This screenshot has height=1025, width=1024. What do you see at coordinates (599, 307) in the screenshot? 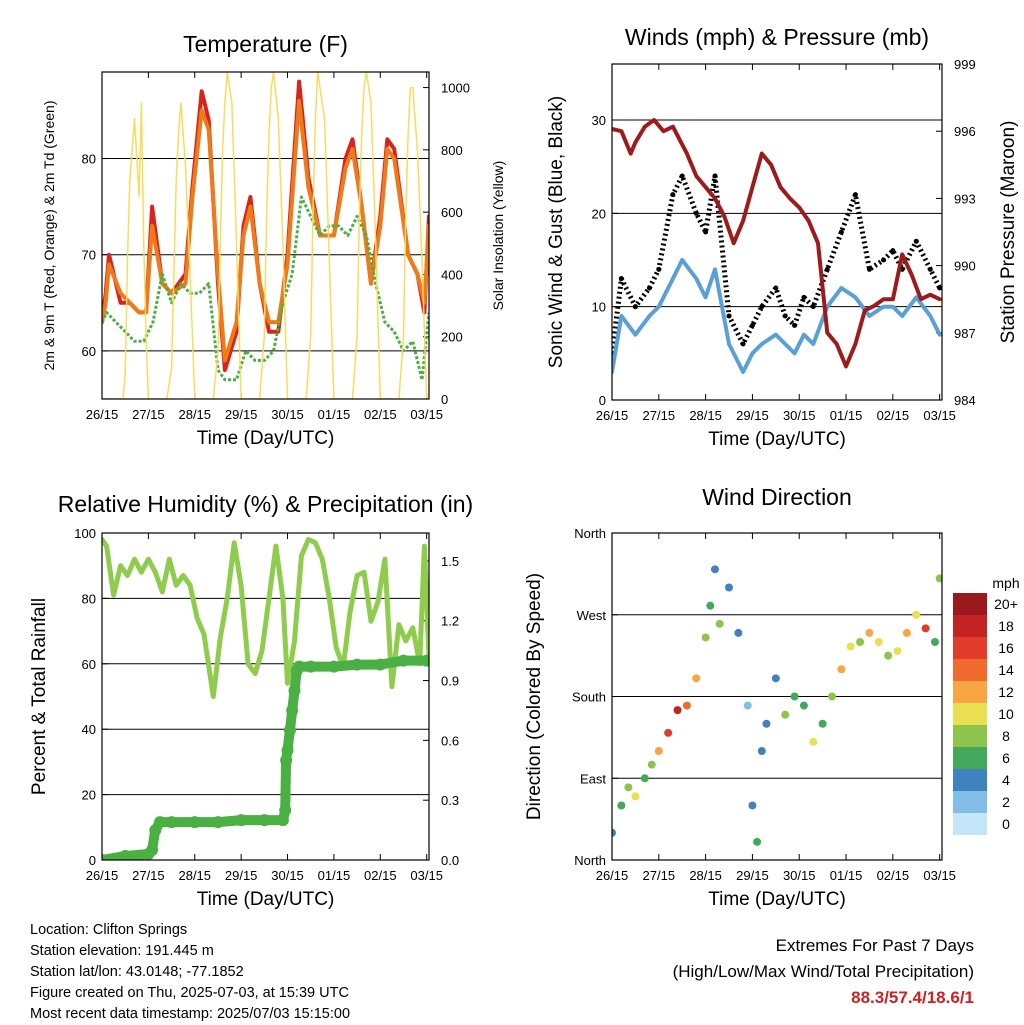
I see `y-tick-label: 10` at bounding box center [599, 307].